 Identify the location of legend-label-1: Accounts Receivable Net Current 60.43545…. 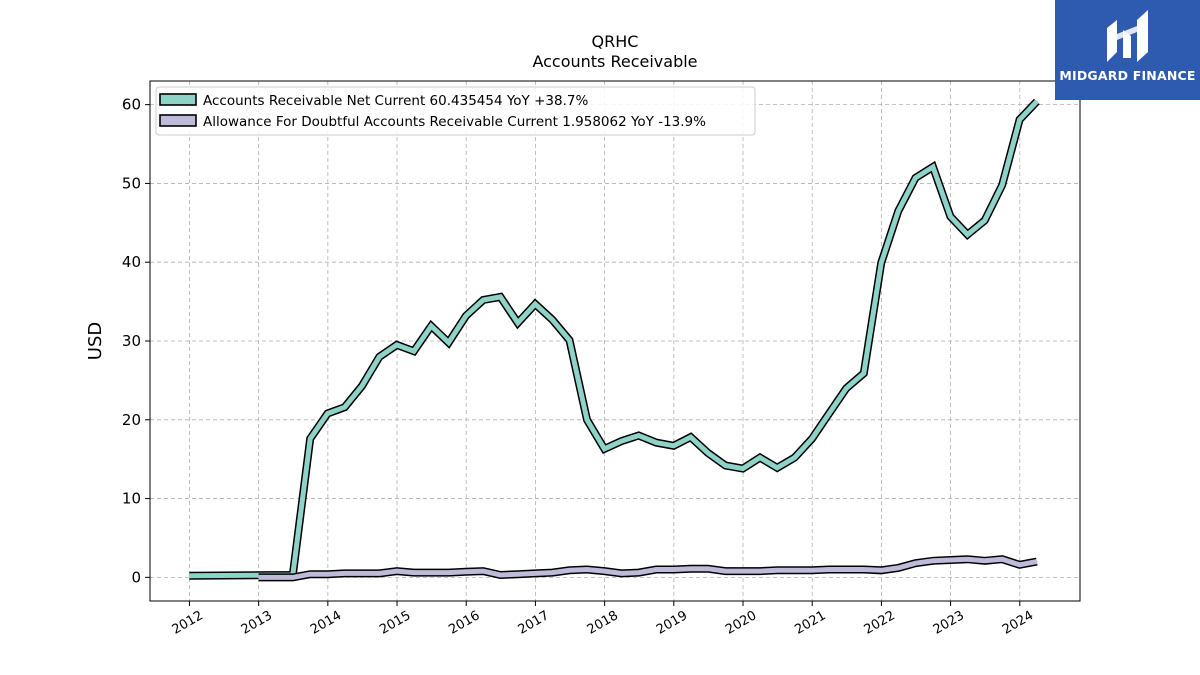
(395, 101).